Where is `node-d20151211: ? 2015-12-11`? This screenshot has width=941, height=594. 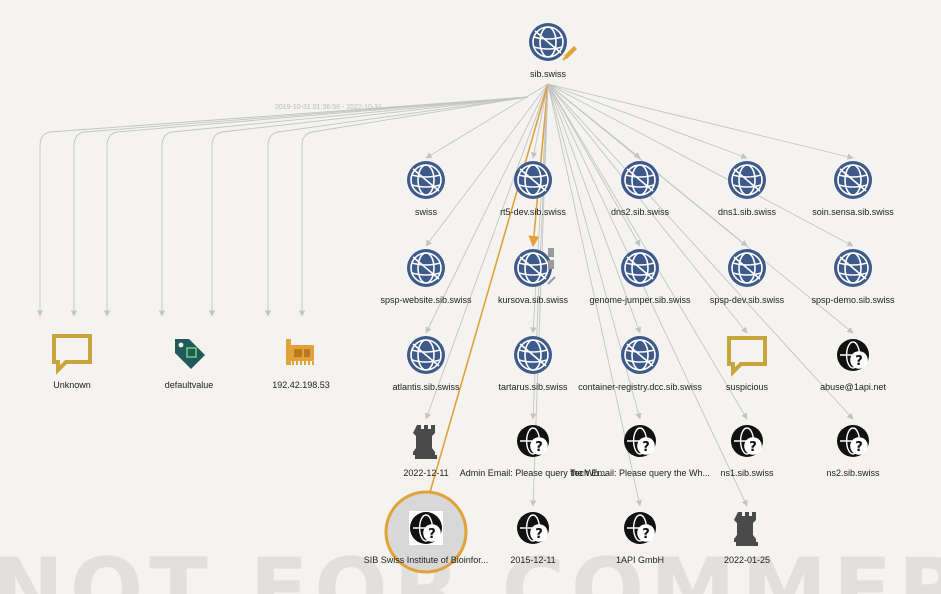
node-d20151211: ? 2015-12-11 is located at coordinates (533, 538).